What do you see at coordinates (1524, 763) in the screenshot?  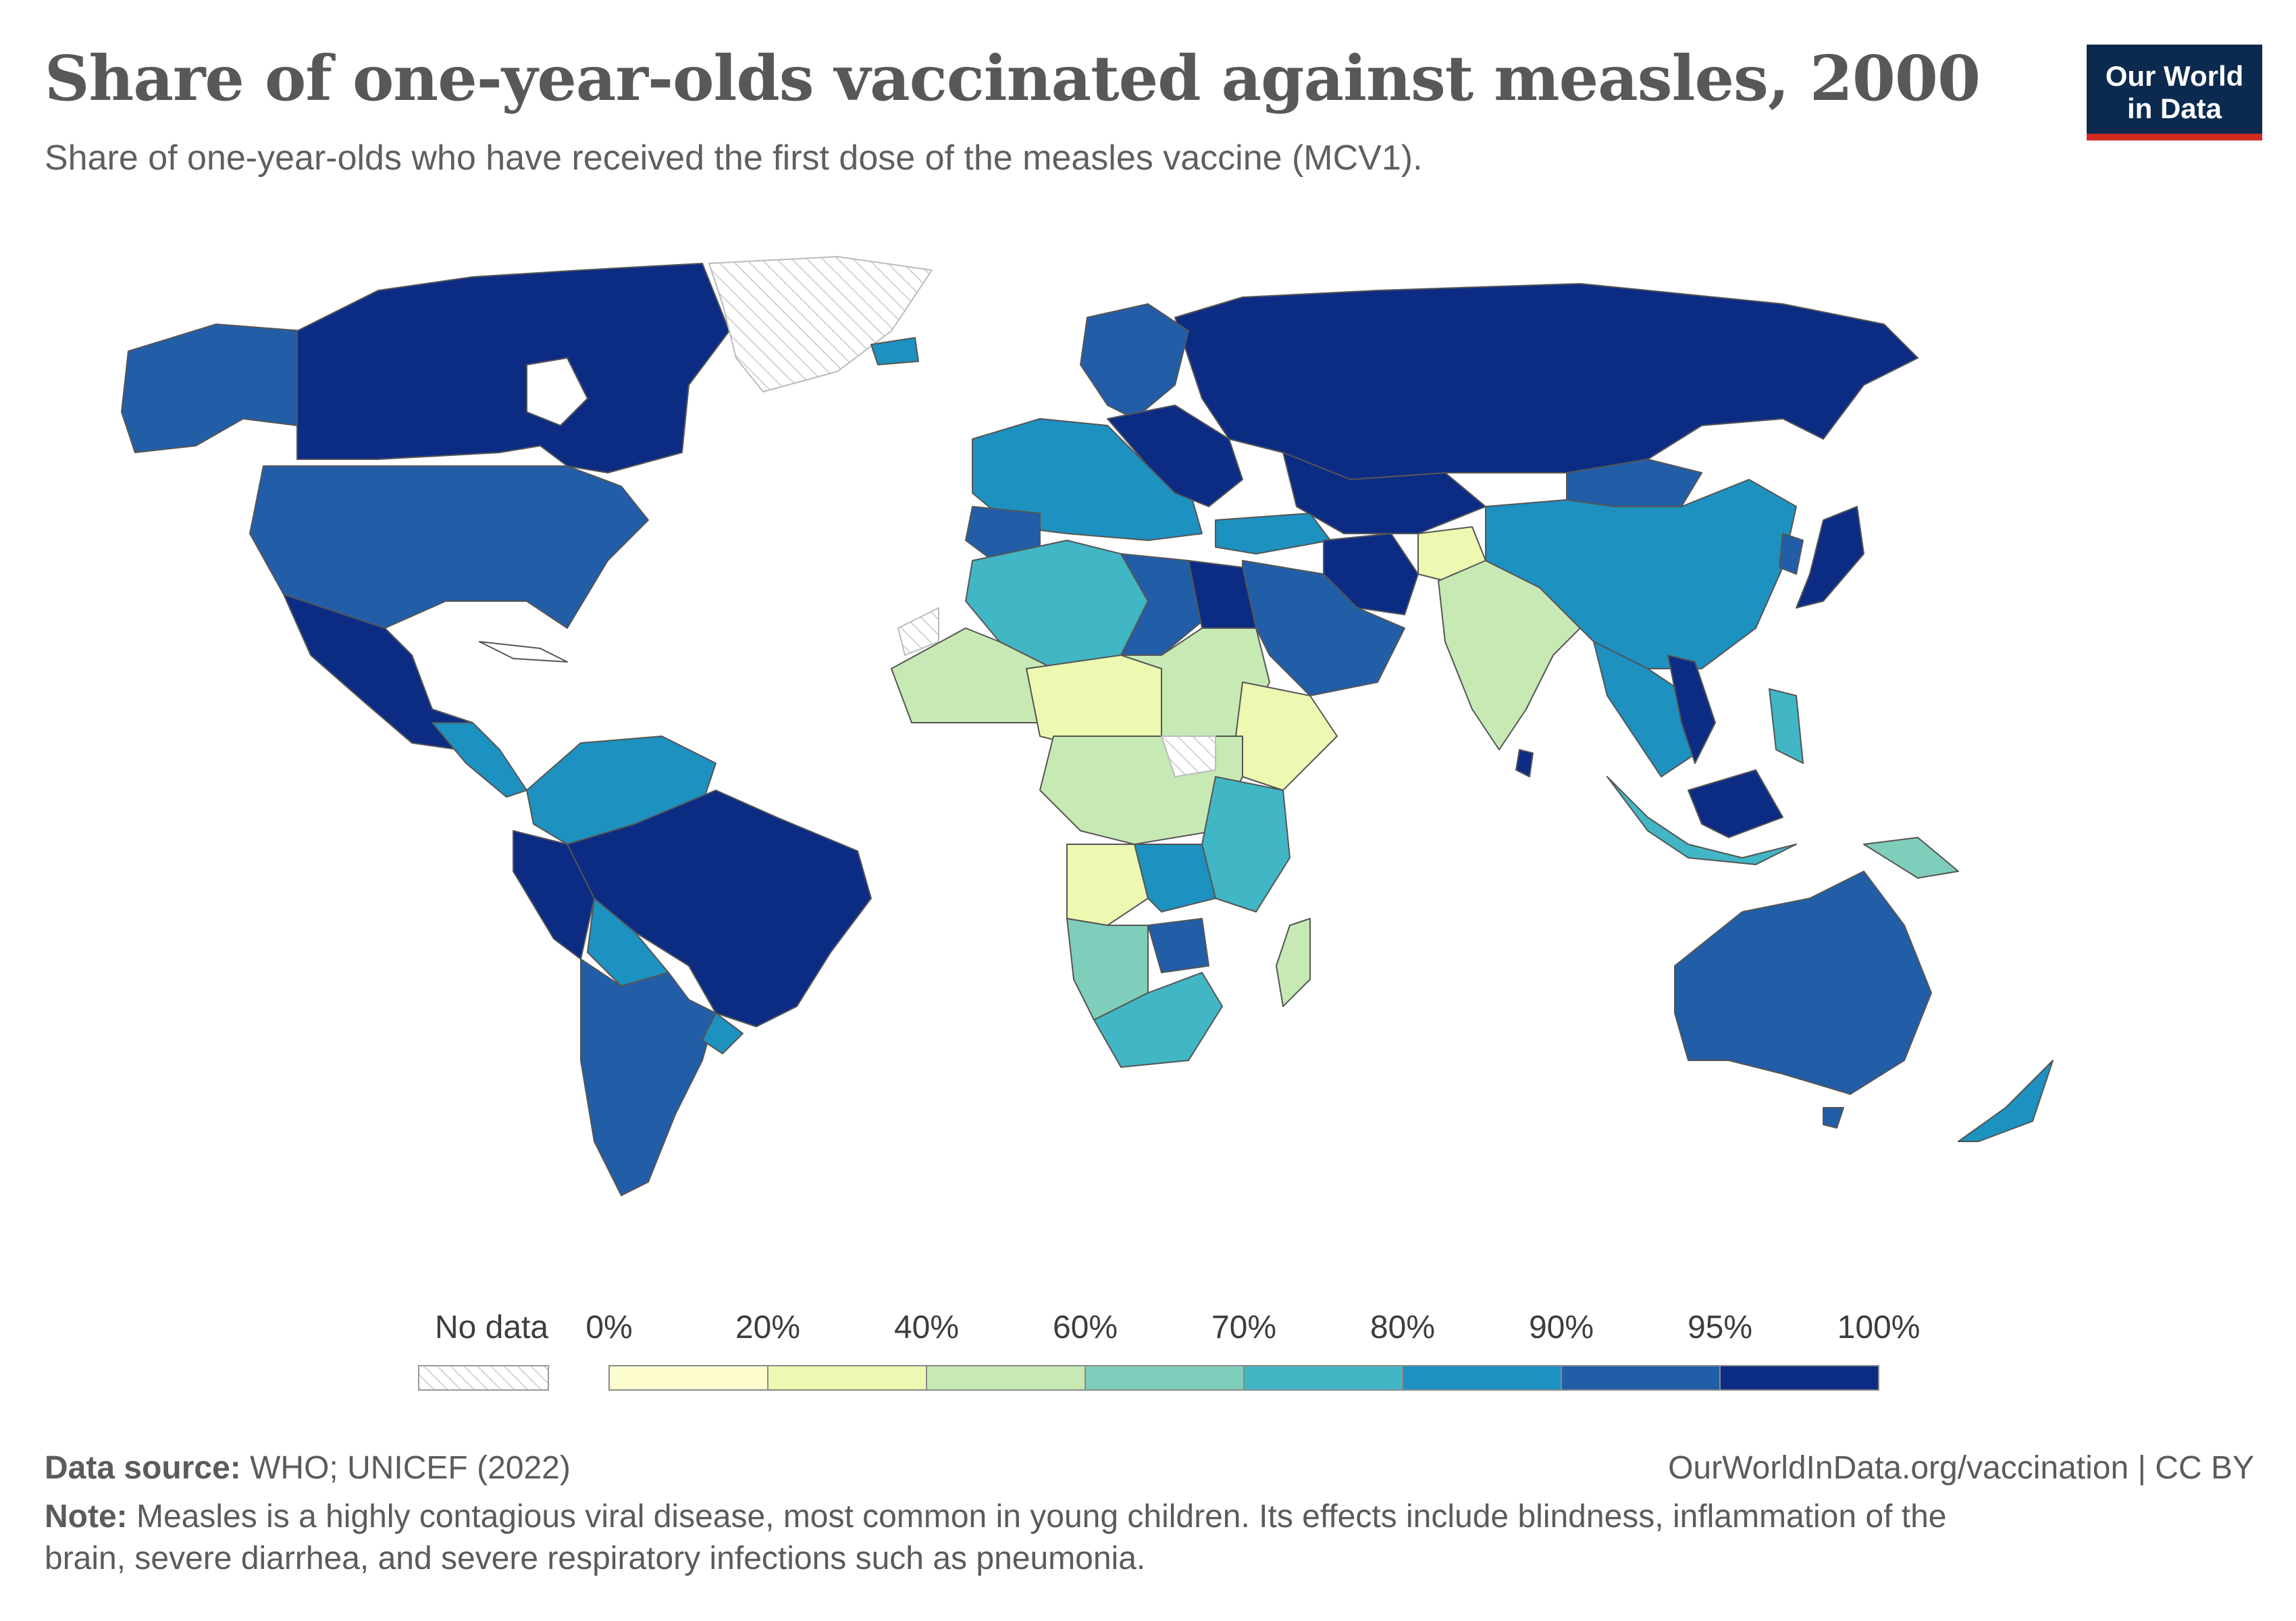 I see `region-sri-lanka` at bounding box center [1524, 763].